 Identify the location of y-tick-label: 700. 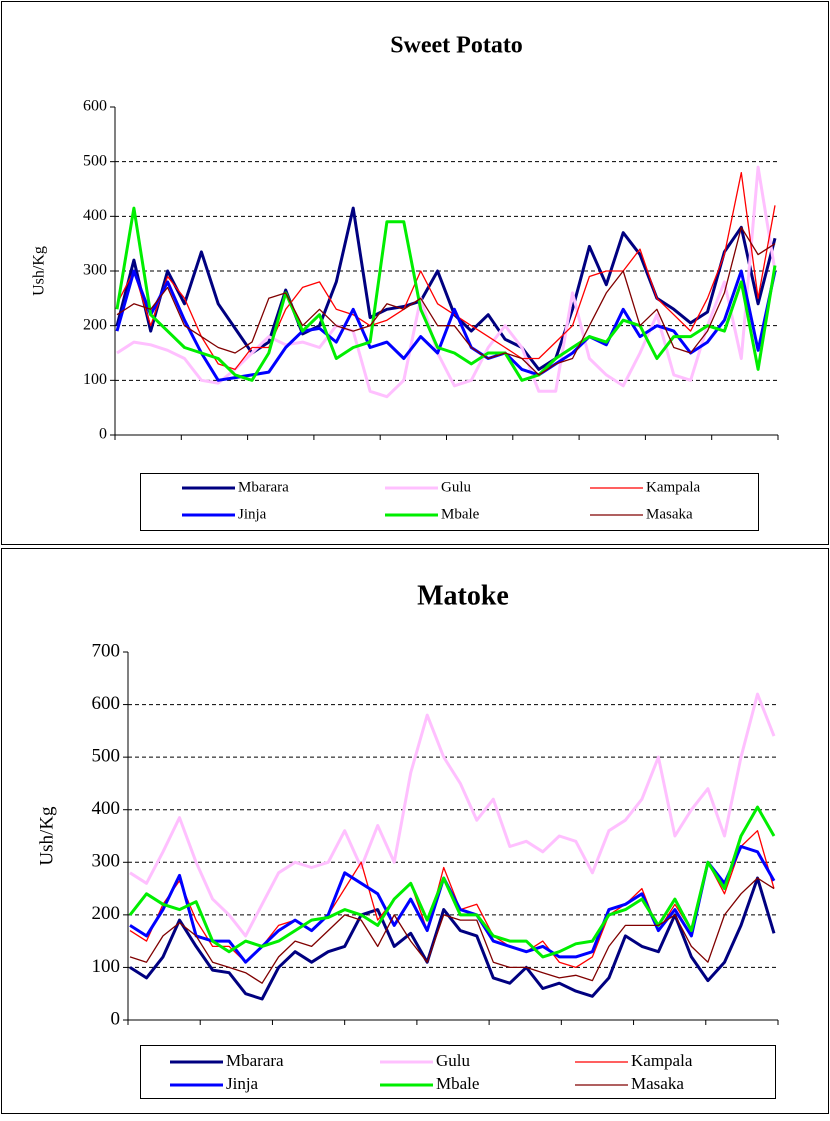
(106, 650).